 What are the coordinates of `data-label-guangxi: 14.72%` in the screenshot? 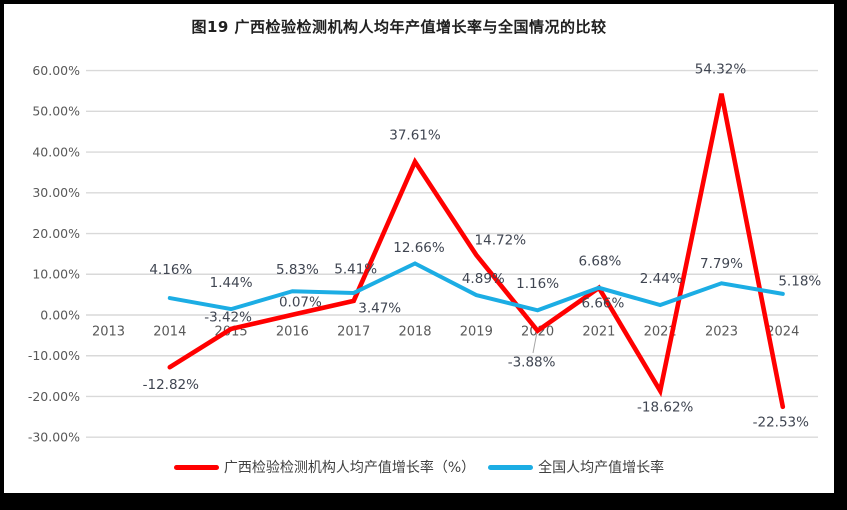 It's located at (501, 241).